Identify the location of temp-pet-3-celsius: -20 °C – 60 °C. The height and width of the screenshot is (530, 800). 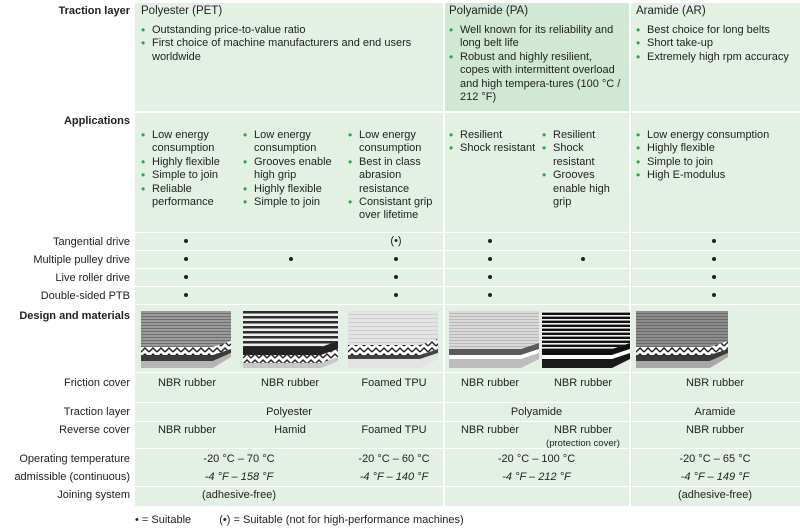
(394, 459).